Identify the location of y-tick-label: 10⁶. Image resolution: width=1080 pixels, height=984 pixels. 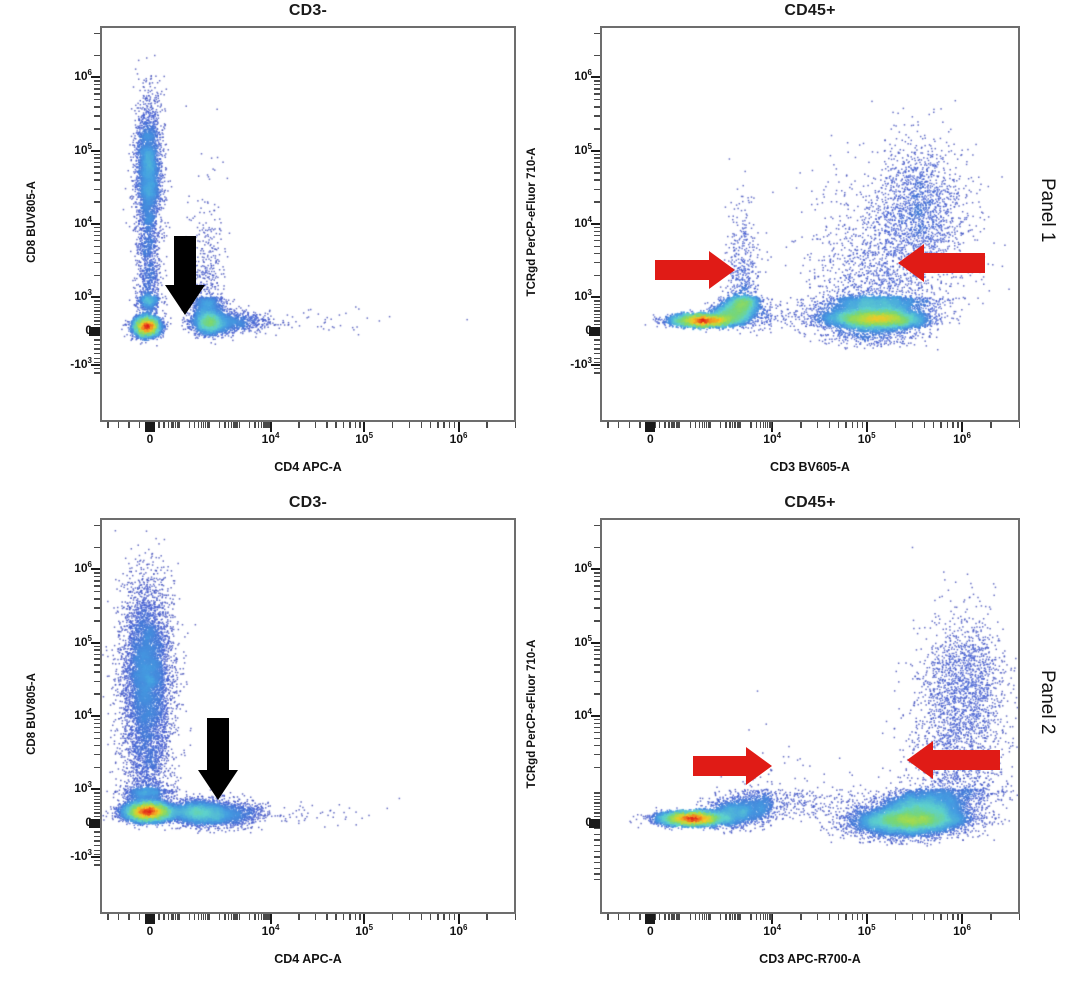
(83, 568).